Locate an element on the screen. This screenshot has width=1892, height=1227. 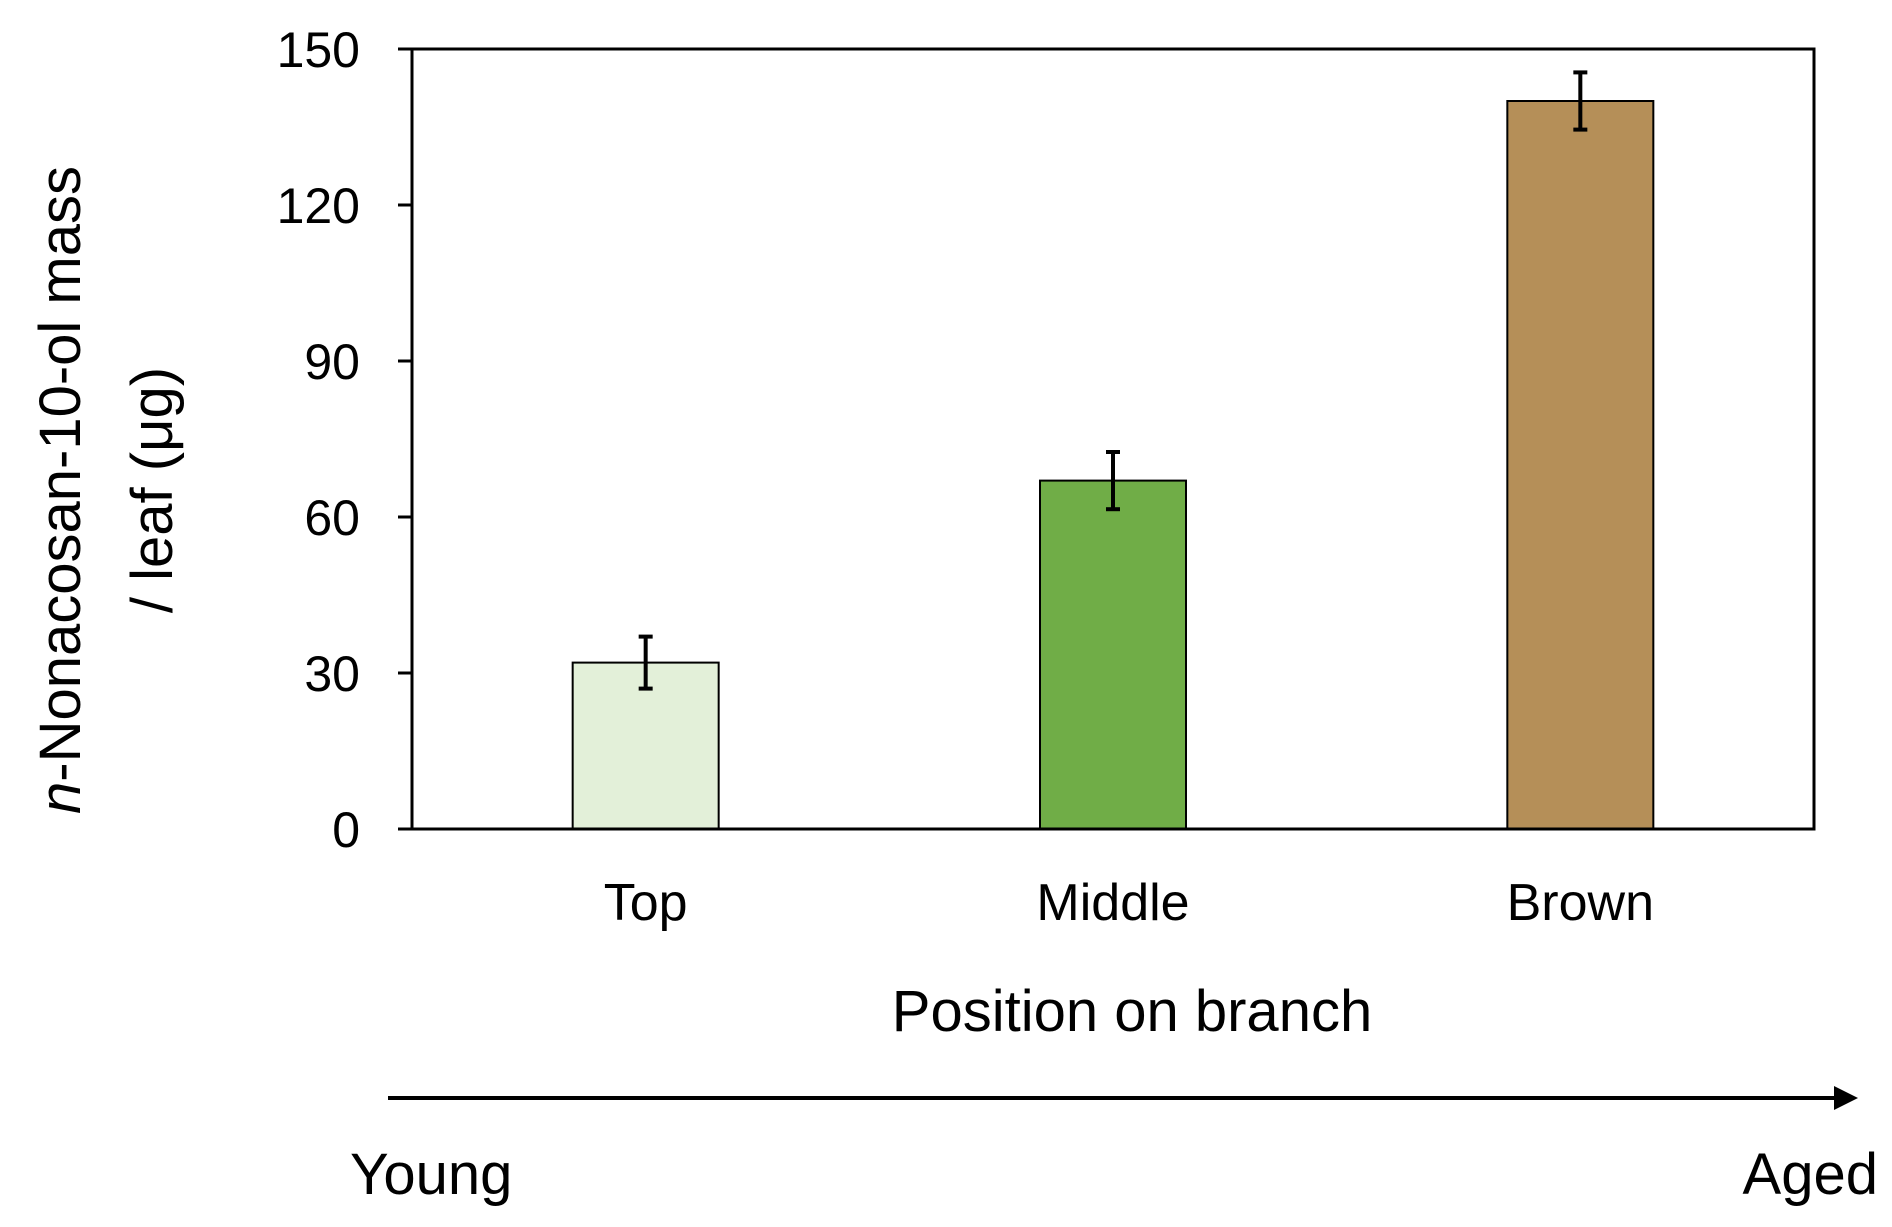
x-axis-title: Position on branch is located at coordinates (1132, 1011).